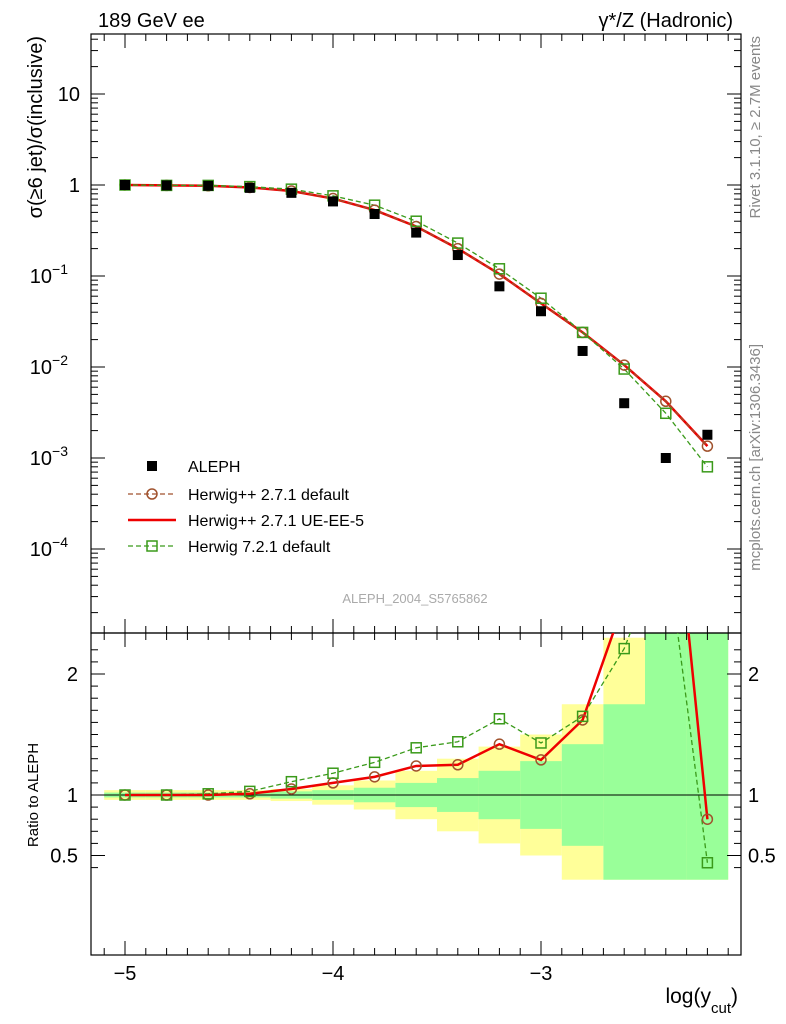  What do you see at coordinates (269, 495) in the screenshot?
I see `legend-label-1: Herwig++ 2.7.1 default` at bounding box center [269, 495].